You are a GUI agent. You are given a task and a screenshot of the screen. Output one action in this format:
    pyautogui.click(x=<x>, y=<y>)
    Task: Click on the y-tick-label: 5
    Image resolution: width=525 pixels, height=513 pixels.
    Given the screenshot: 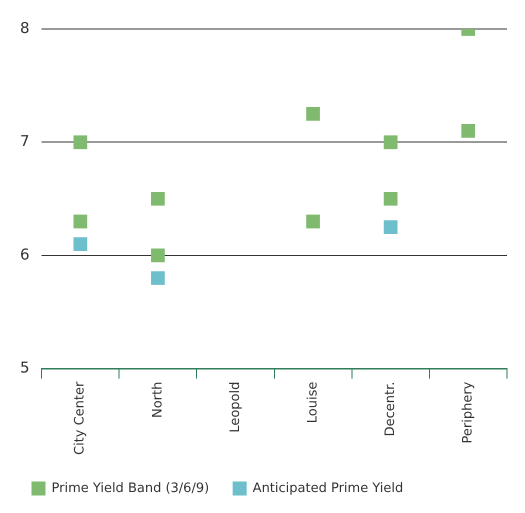 What is the action you would take?
    pyautogui.click(x=25, y=367)
    